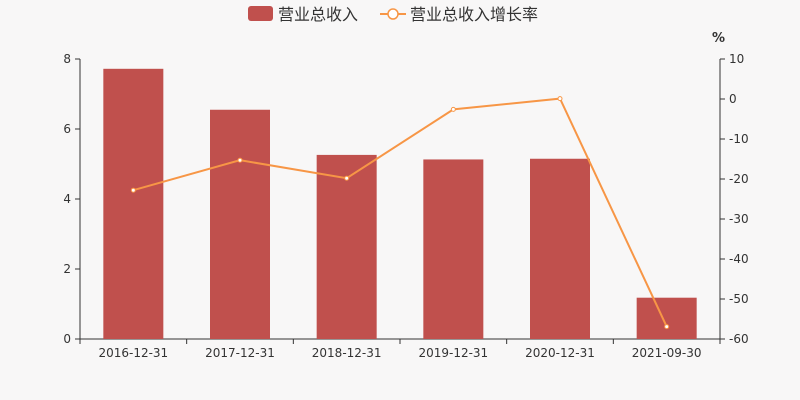  What do you see at coordinates (260, 13) in the screenshot?
I see `legend-swatch-revenue` at bounding box center [260, 13].